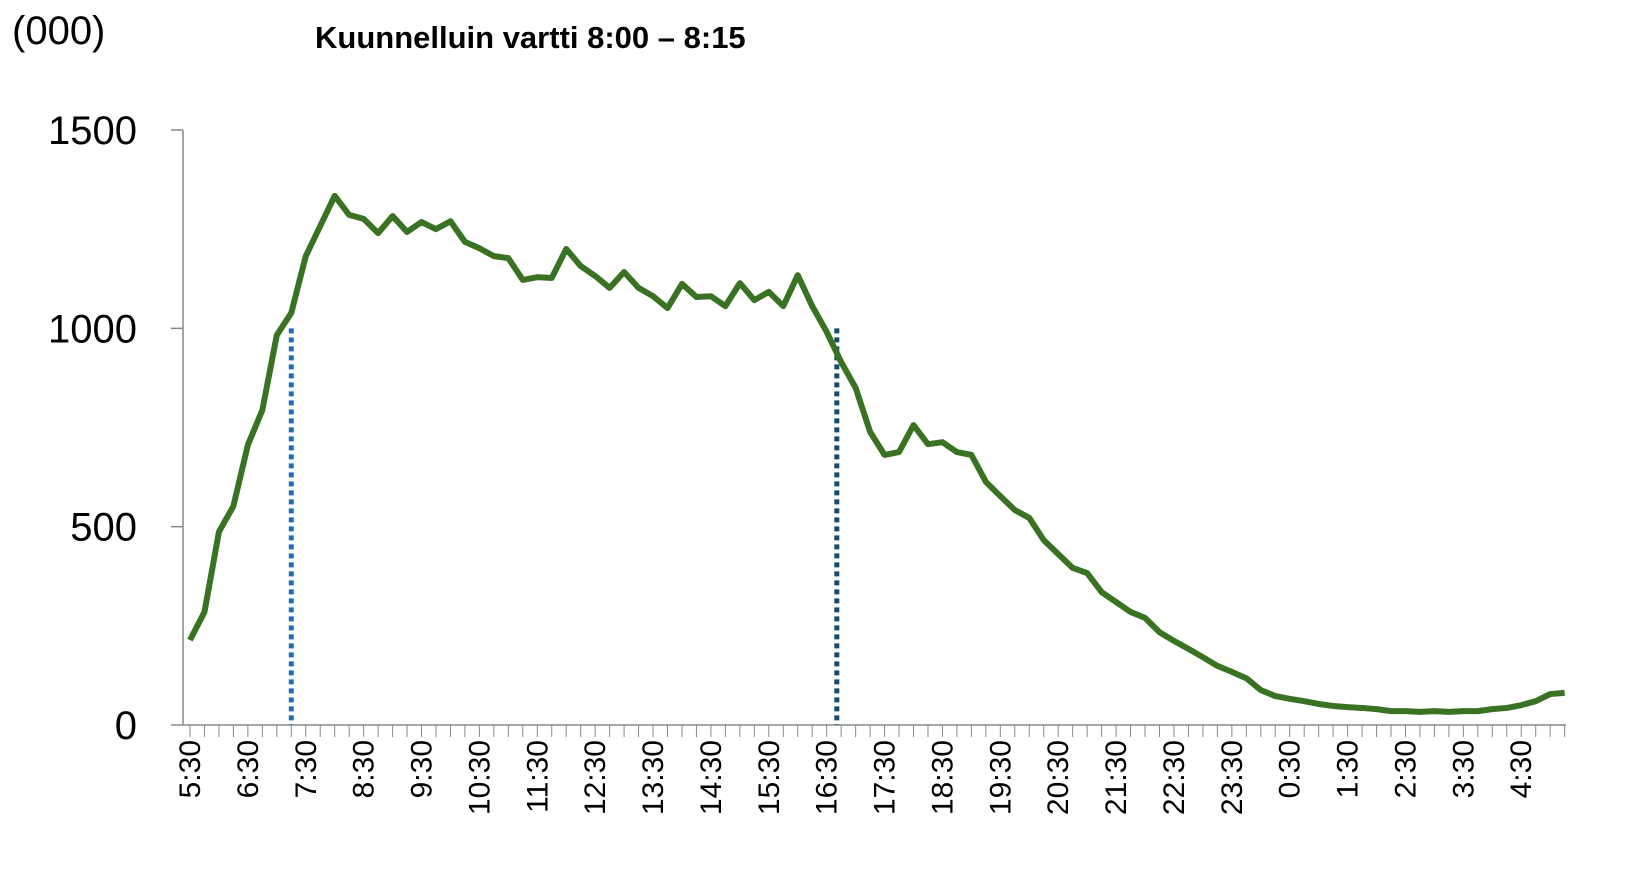 This screenshot has height=877, width=1636. I want to click on x-tick-label: 9:30, so click(422, 769).